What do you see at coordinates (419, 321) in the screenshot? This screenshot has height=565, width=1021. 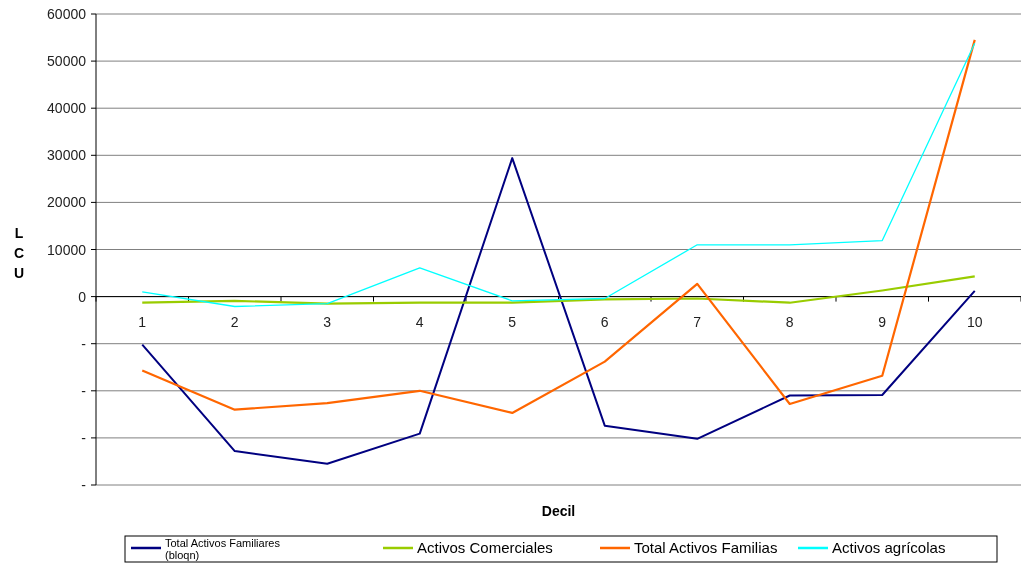 I see `x-tick-label: 4` at bounding box center [419, 321].